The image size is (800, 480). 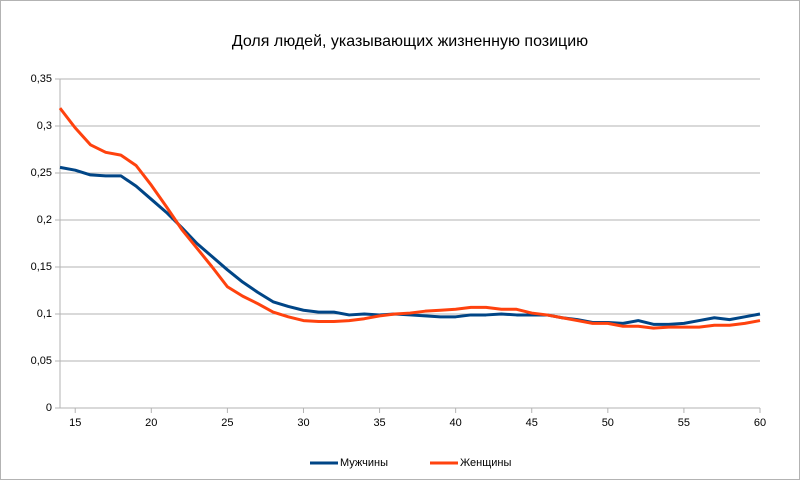 I want to click on y-tick-label: 0,35, so click(x=41, y=79).